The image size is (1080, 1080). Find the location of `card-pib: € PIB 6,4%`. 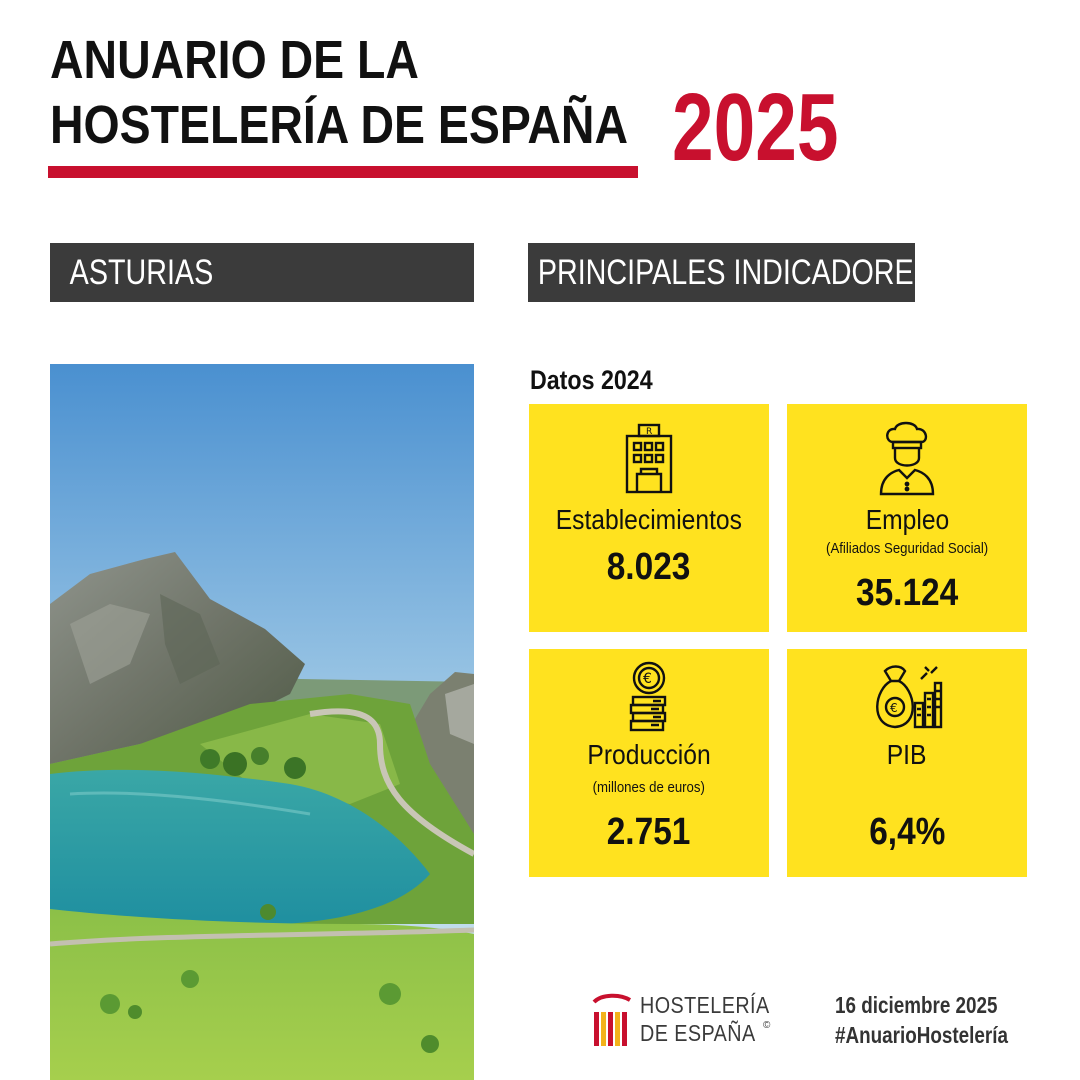

card-pib: € PIB 6,4% is located at coordinates (907, 763).